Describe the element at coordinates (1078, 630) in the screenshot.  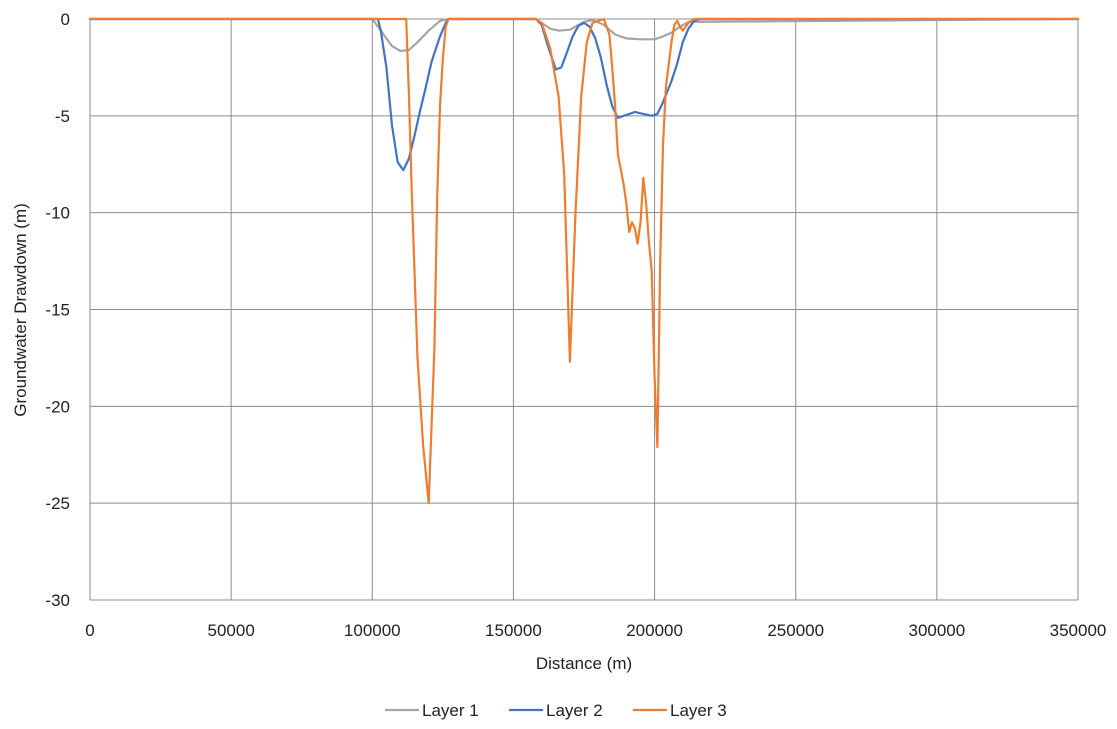
I see `x-tick-label: 350000` at that location.